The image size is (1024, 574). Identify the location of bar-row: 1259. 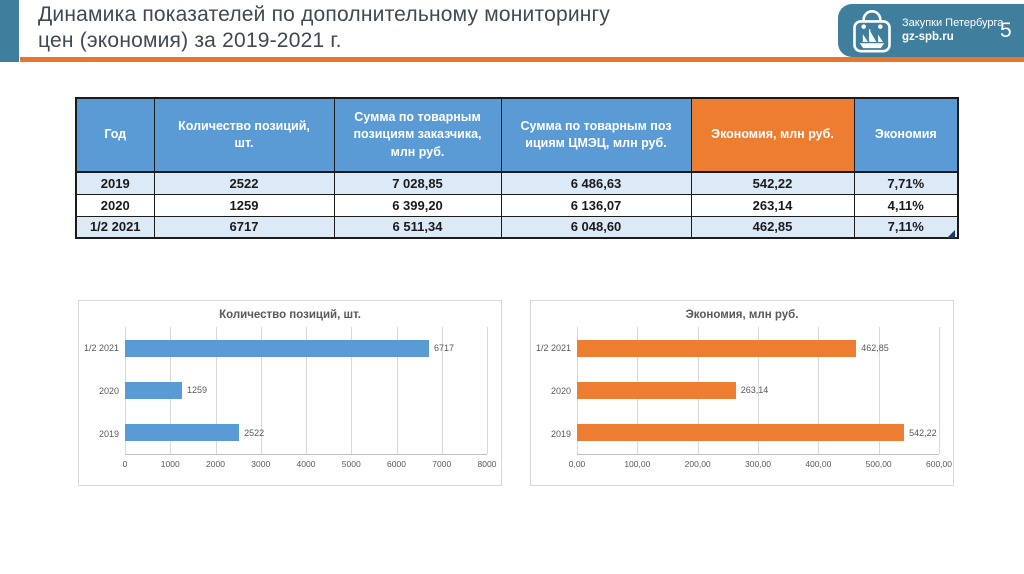
(306, 390).